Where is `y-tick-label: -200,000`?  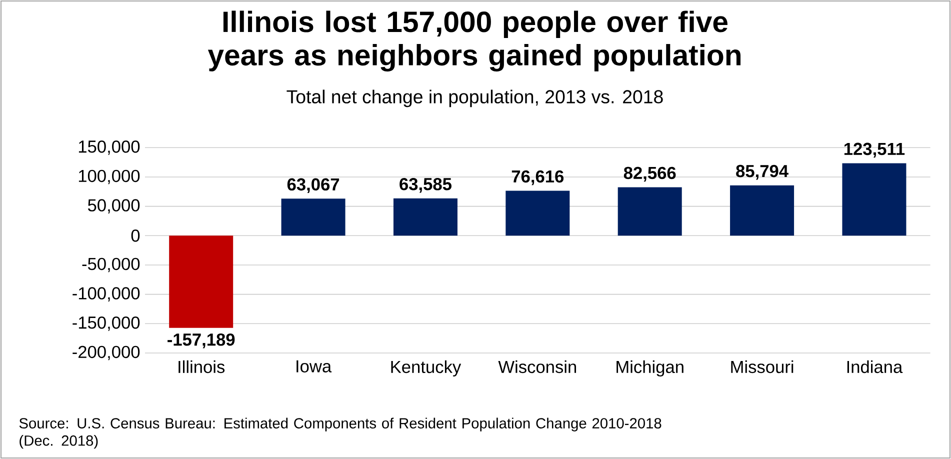
y-tick-label: -200,000 is located at coordinates (106, 353).